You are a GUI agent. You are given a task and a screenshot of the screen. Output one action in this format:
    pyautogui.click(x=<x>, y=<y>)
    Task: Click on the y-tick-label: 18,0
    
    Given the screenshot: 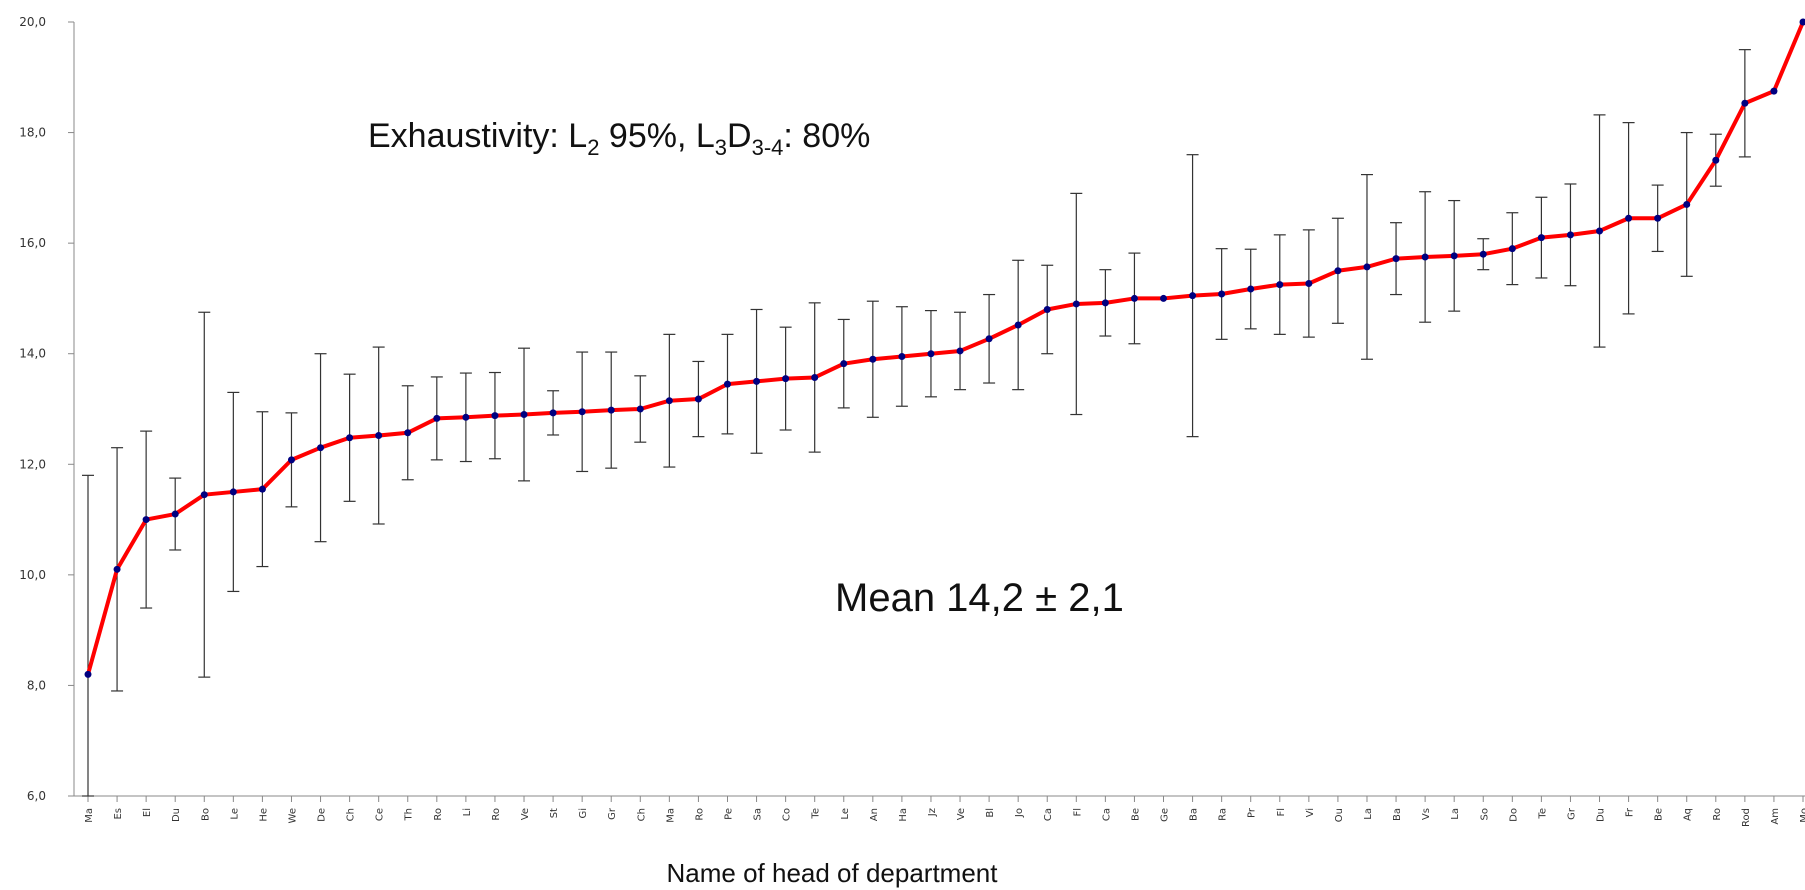 What is the action you would take?
    pyautogui.click(x=32, y=133)
    